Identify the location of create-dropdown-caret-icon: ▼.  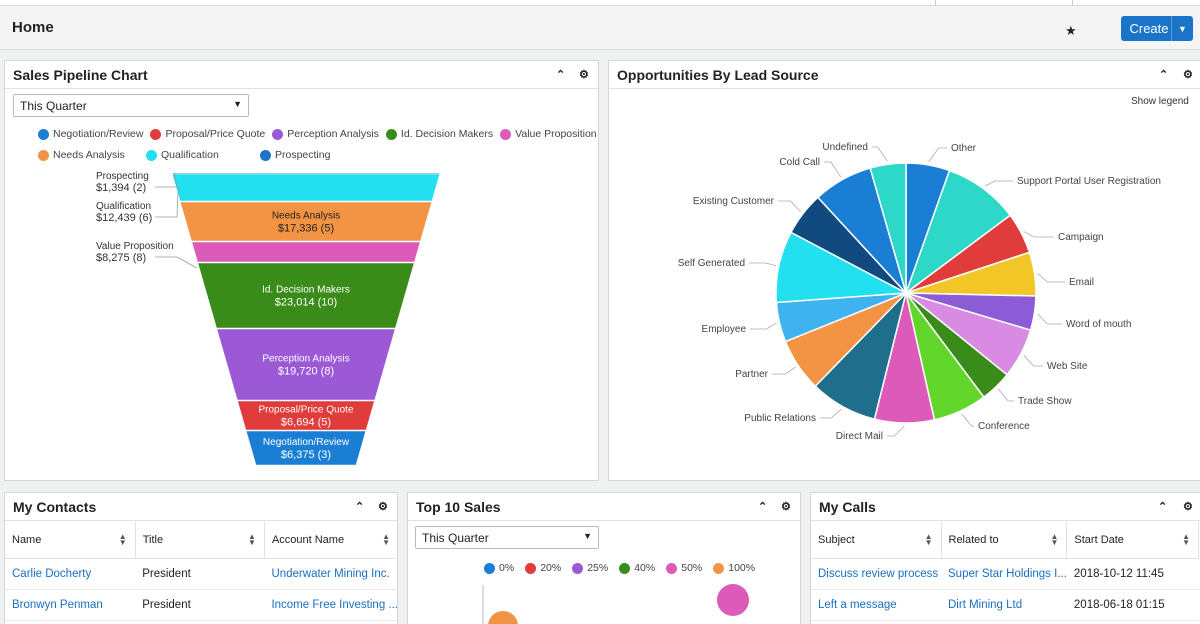
(1182, 28).